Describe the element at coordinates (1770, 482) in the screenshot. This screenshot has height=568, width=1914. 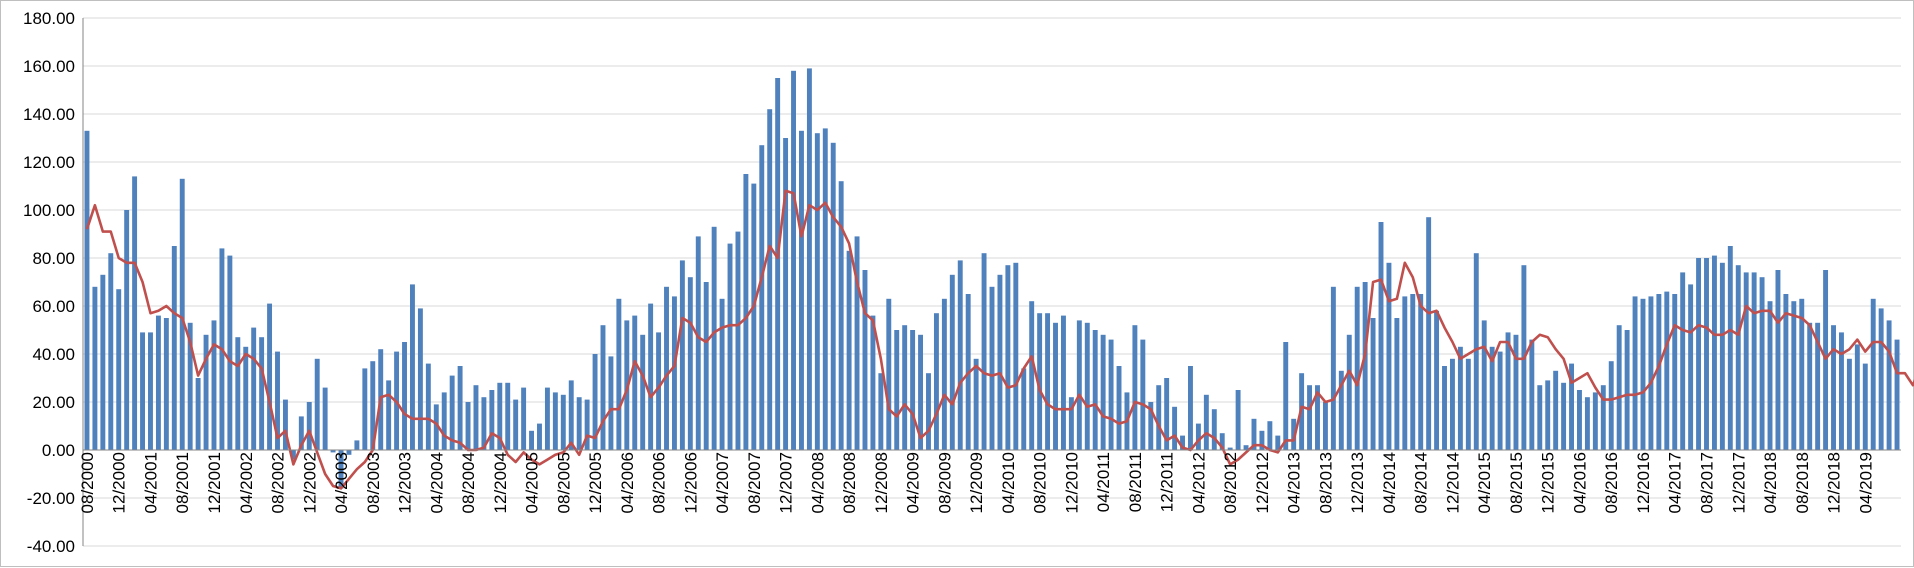
I see `x-tick-label: 04/2018` at that location.